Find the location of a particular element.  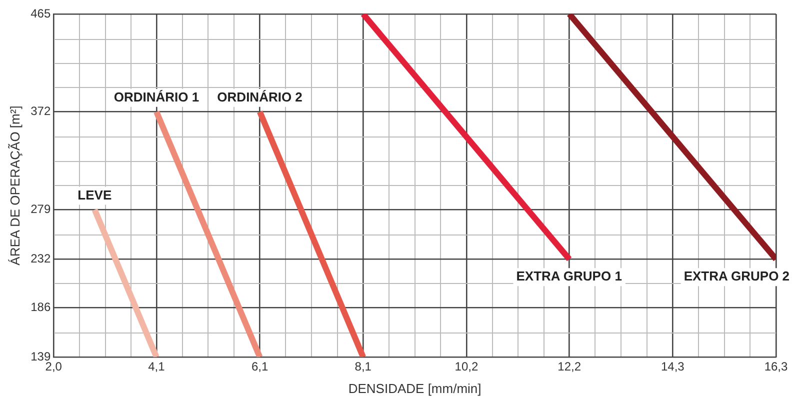

x-tick-label: 12,2 is located at coordinates (570, 367).